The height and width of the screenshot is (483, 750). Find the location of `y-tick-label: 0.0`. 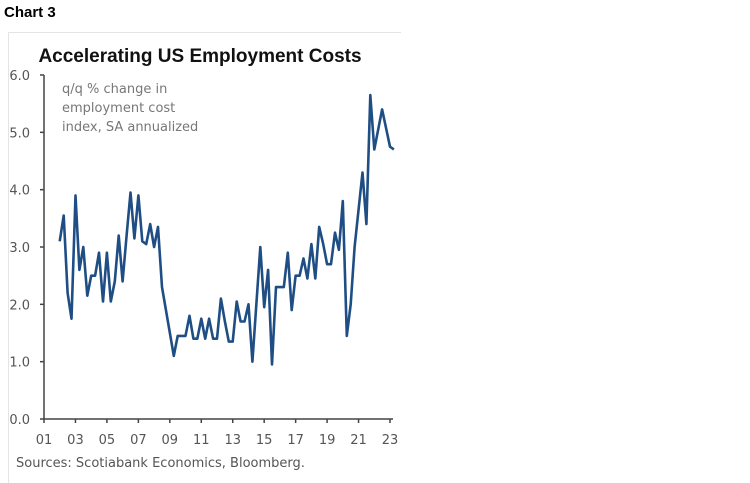

y-tick-label: 0.0 is located at coordinates (19, 420).